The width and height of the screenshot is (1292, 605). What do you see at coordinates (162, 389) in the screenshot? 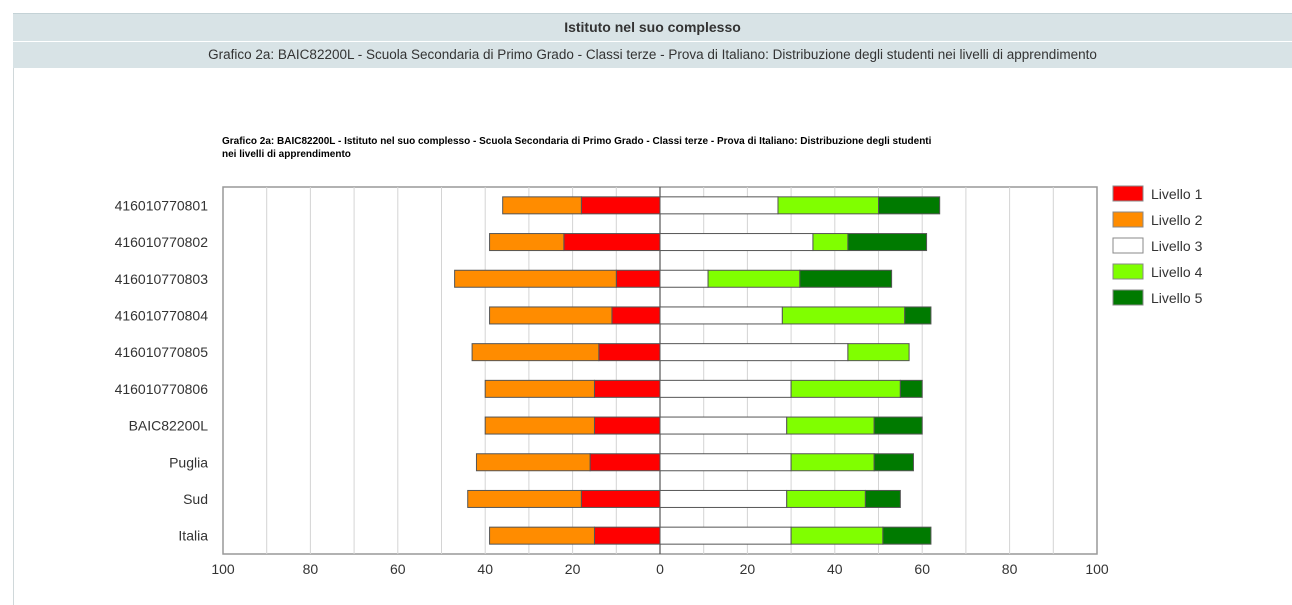
I see `category-label: 416010770806` at bounding box center [162, 389].